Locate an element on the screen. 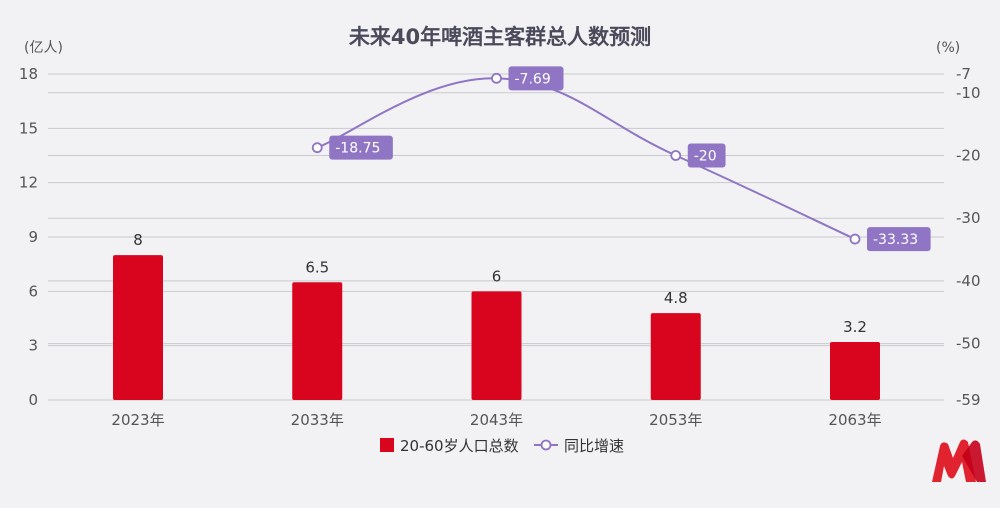 Image resolution: width=1000 pixels, height=508 pixels. left-tick-label: 18 is located at coordinates (28, 74).